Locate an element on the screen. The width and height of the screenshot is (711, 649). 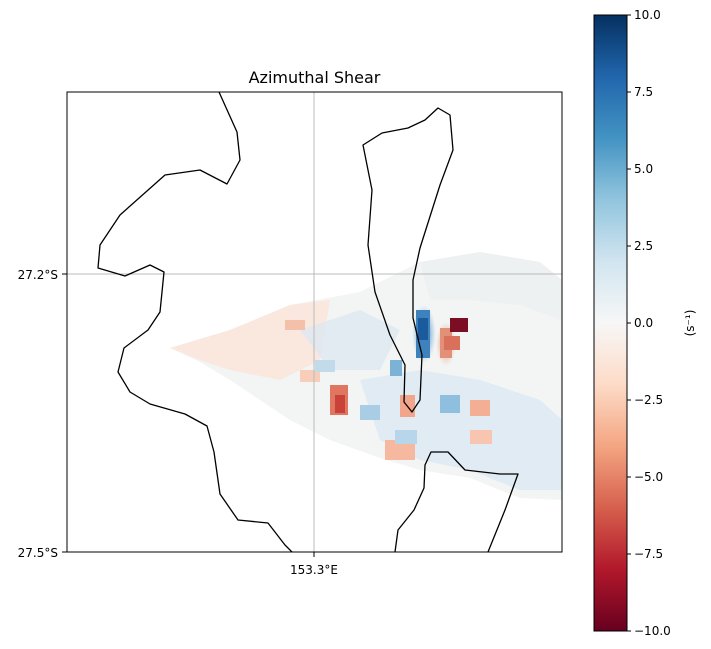
y-tick-label: 27.2°S is located at coordinates (38, 275).